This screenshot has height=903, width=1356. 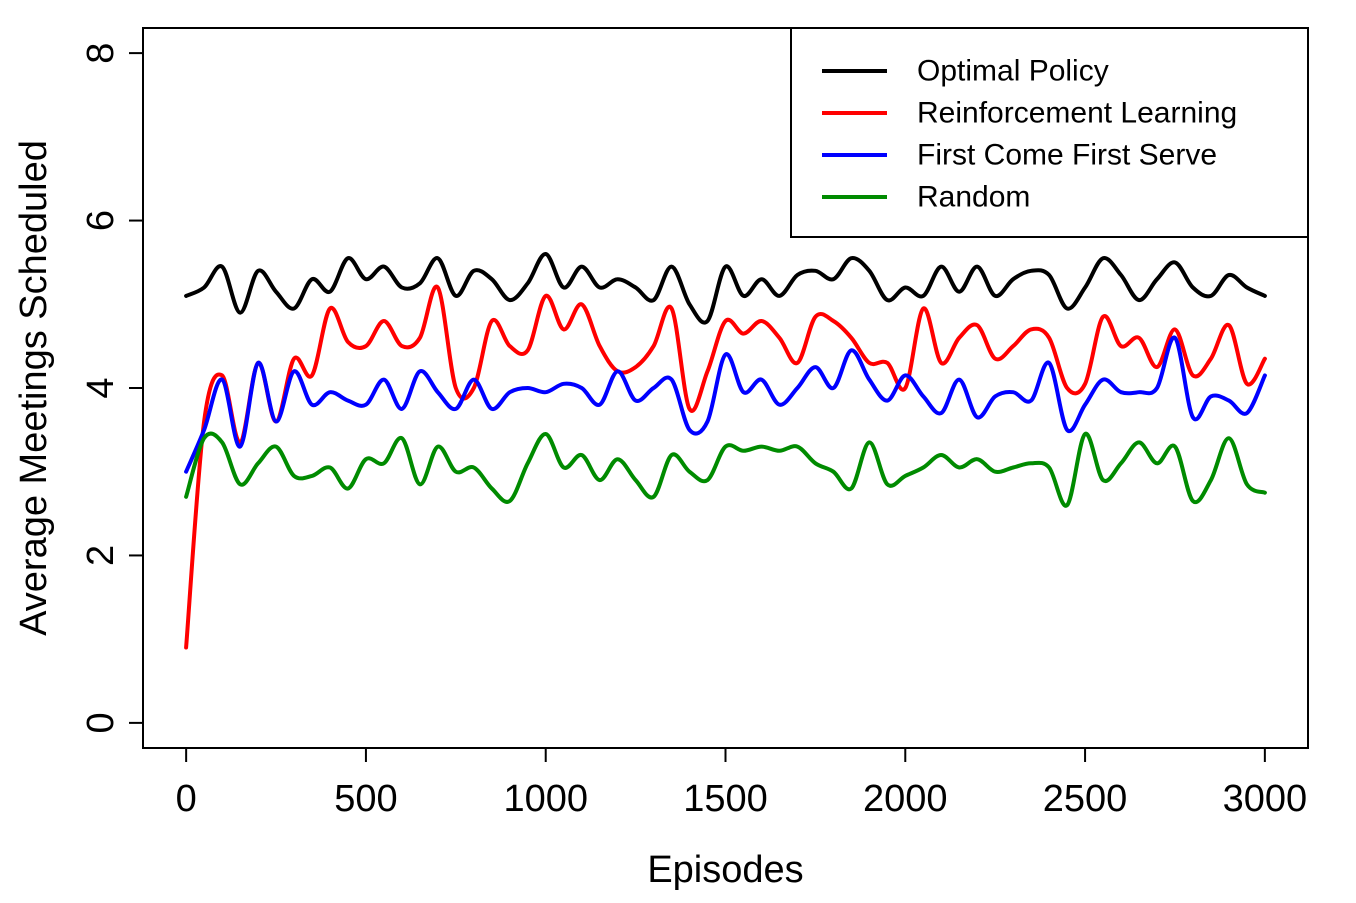 I want to click on series-line-random, so click(x=725, y=469).